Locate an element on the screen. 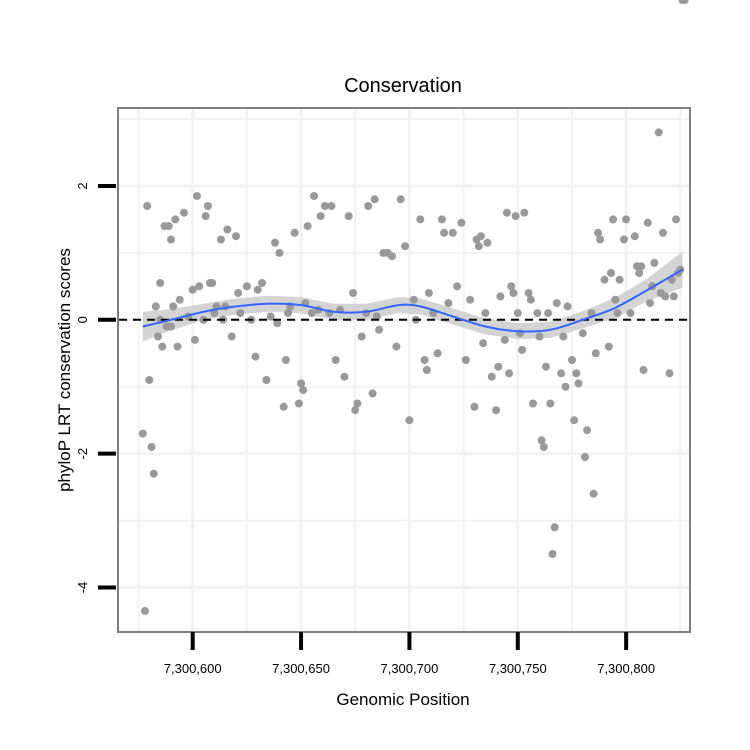 The image size is (750, 750). x-axis-title: Genomic Position is located at coordinates (402, 699).